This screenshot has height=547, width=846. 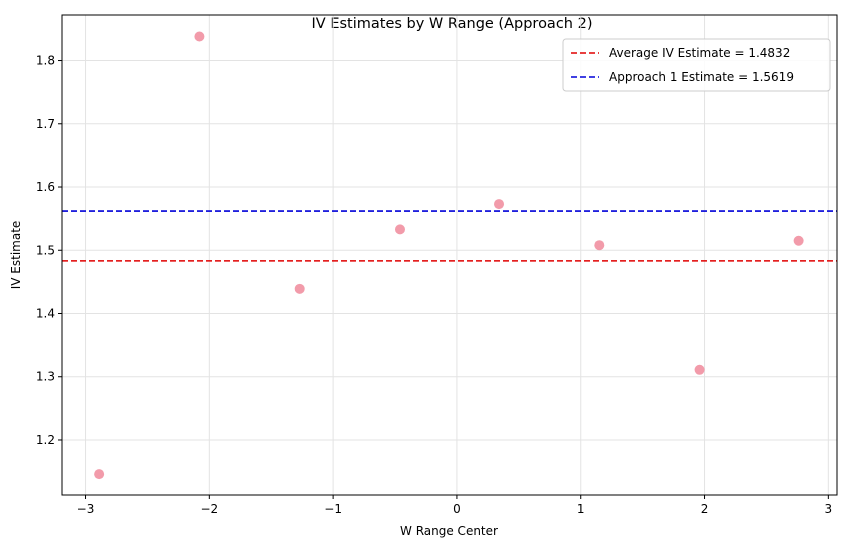 What do you see at coordinates (45, 313) in the screenshot?
I see `y-tick-label: 1.4` at bounding box center [45, 313].